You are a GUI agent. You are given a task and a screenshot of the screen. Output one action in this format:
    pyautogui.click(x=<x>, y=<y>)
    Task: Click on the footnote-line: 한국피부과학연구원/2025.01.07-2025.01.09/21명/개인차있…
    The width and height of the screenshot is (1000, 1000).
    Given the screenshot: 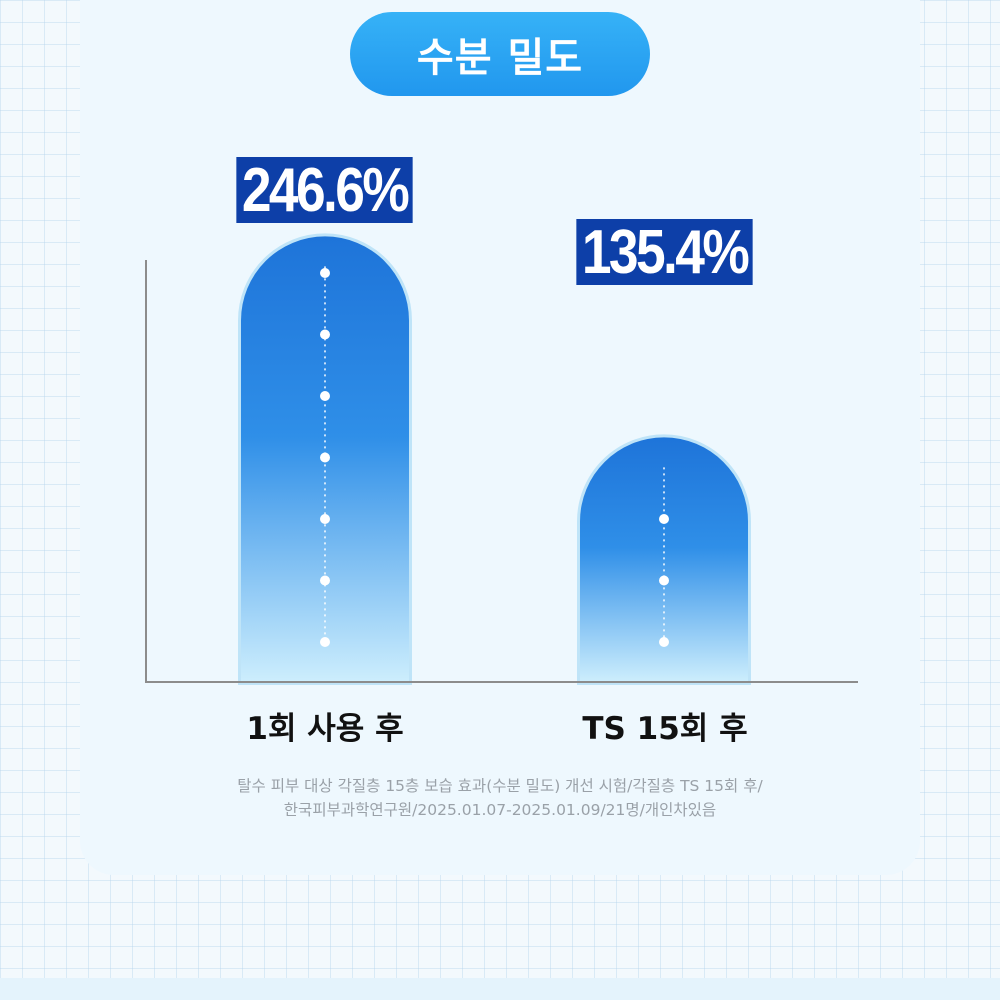 What is the action you would take?
    pyautogui.click(x=500, y=810)
    